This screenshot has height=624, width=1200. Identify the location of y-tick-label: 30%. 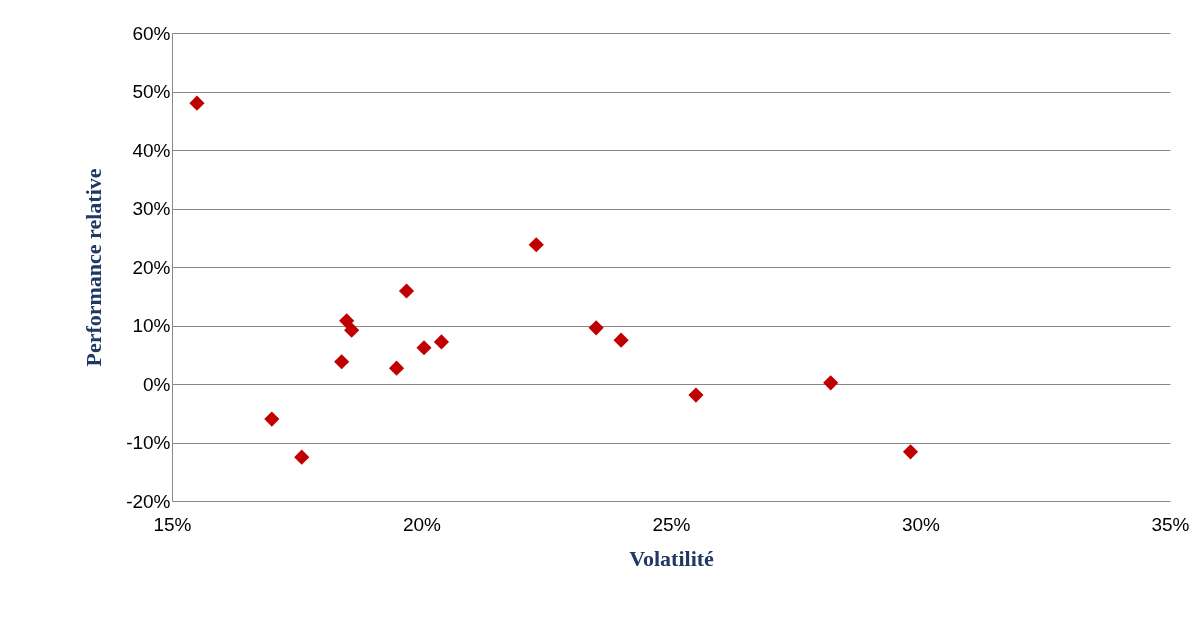
(151, 208).